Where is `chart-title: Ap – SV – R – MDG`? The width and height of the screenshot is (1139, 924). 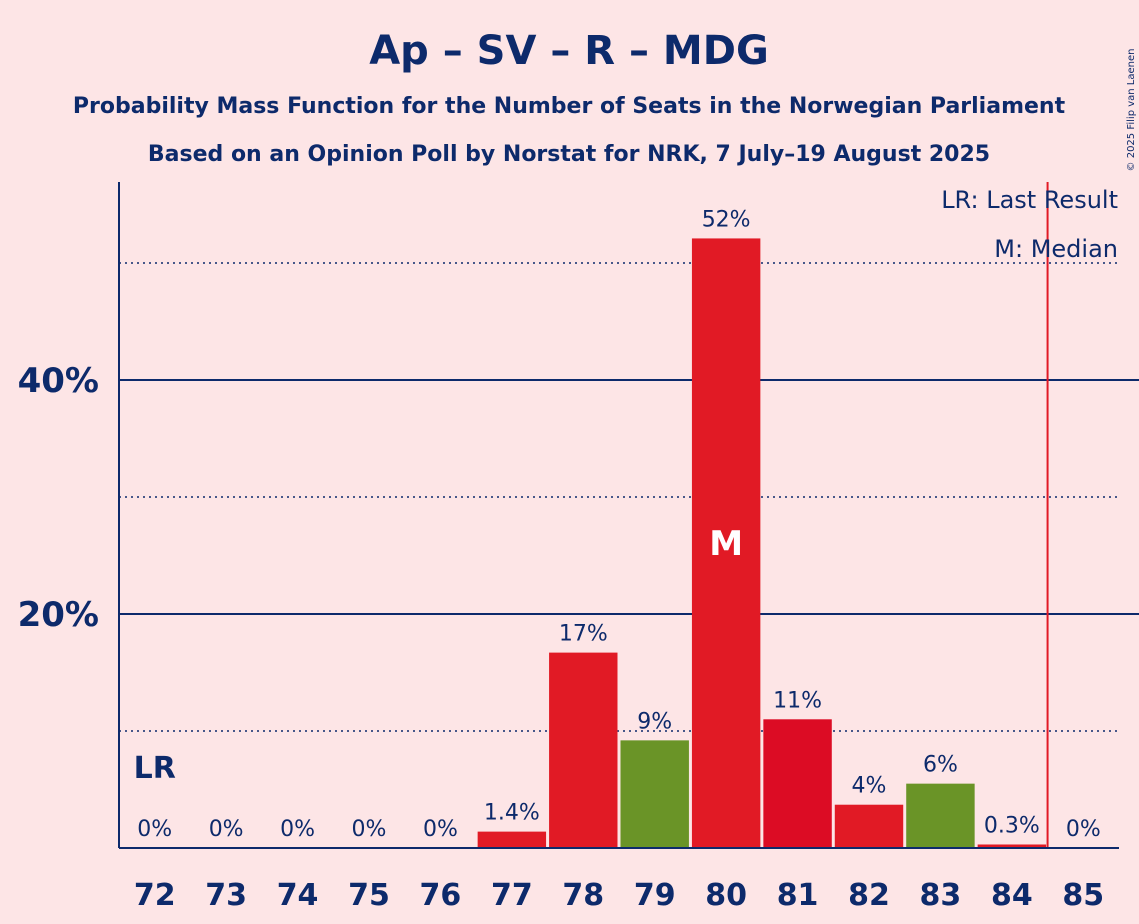
chart-title: Ap – SV – R – MDG is located at coordinates (569, 51).